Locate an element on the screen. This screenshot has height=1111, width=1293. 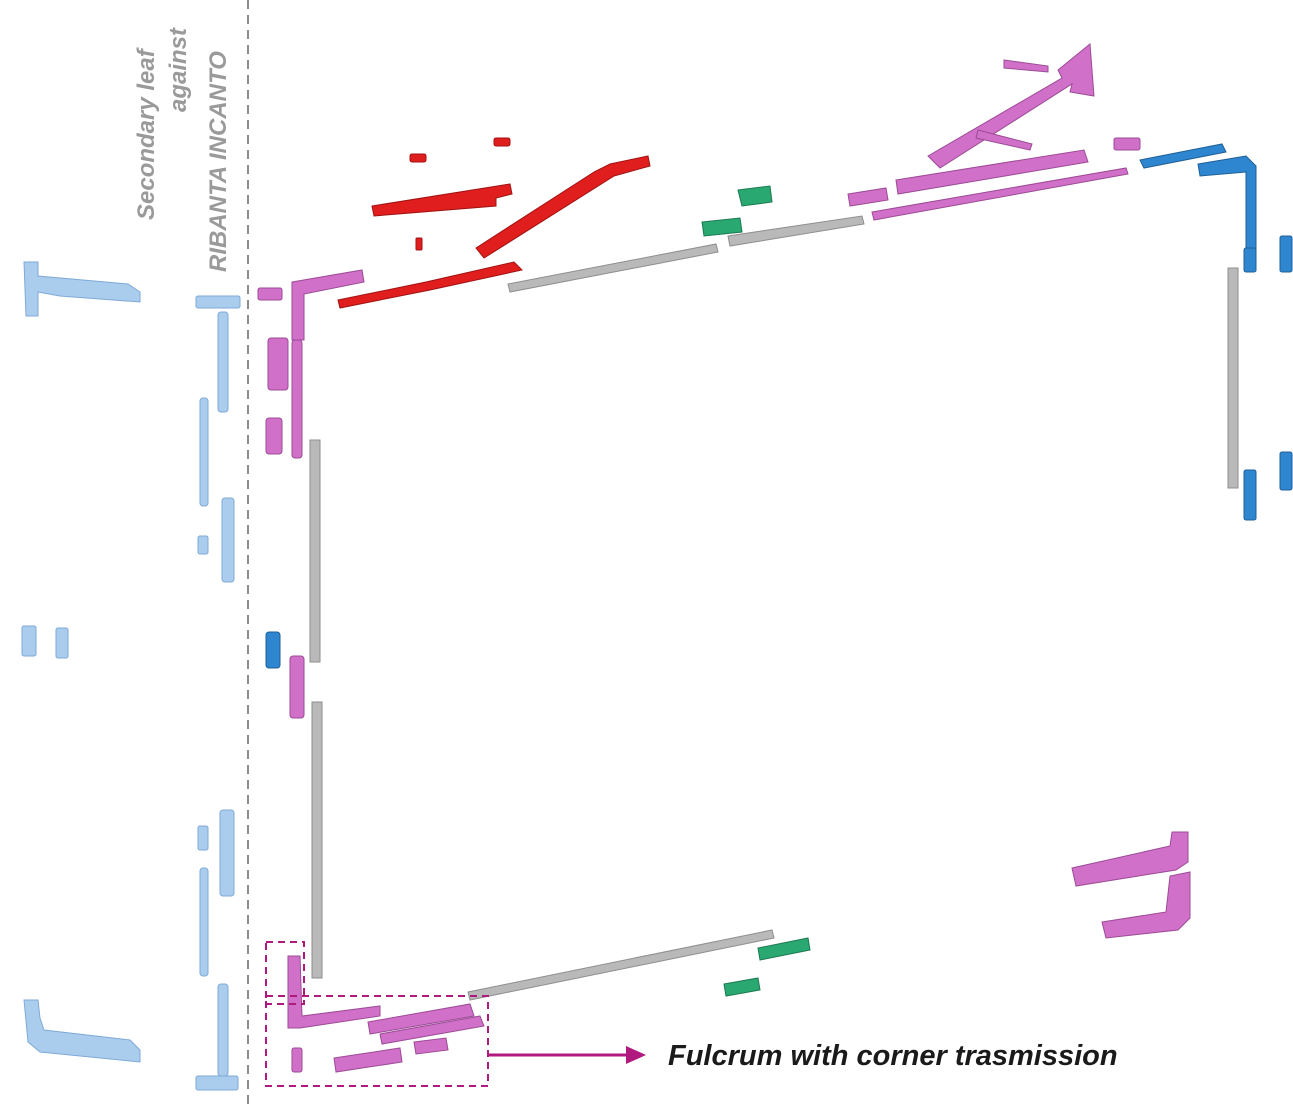
secondary-leaf-top-bracket is located at coordinates (218, 302).